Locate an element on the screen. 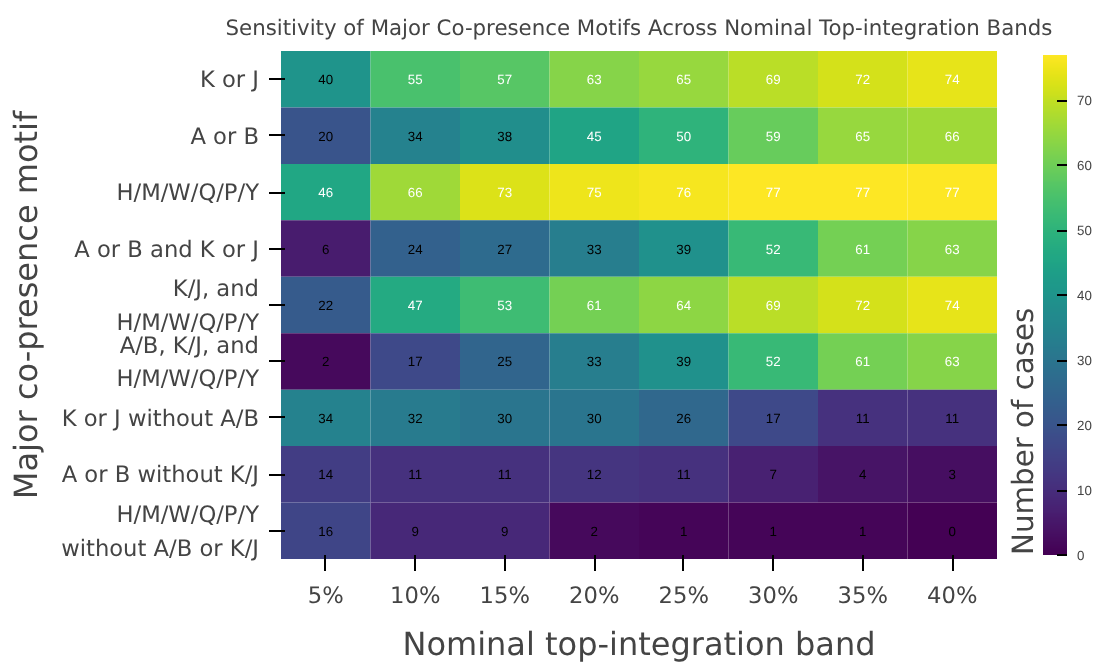 This screenshot has height=668, width=1100. x-tick-label: 35% is located at coordinates (863, 595).